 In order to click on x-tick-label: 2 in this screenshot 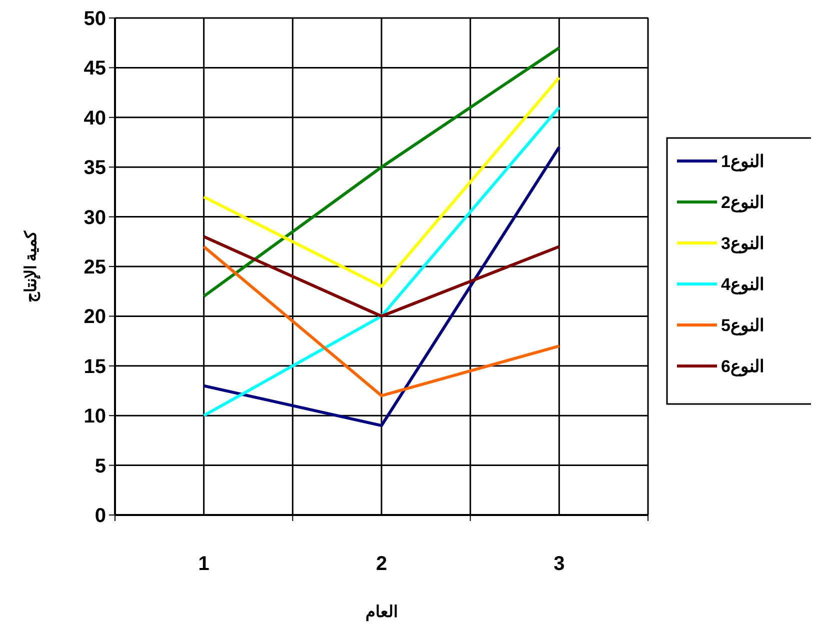, I will do `click(382, 564)`.